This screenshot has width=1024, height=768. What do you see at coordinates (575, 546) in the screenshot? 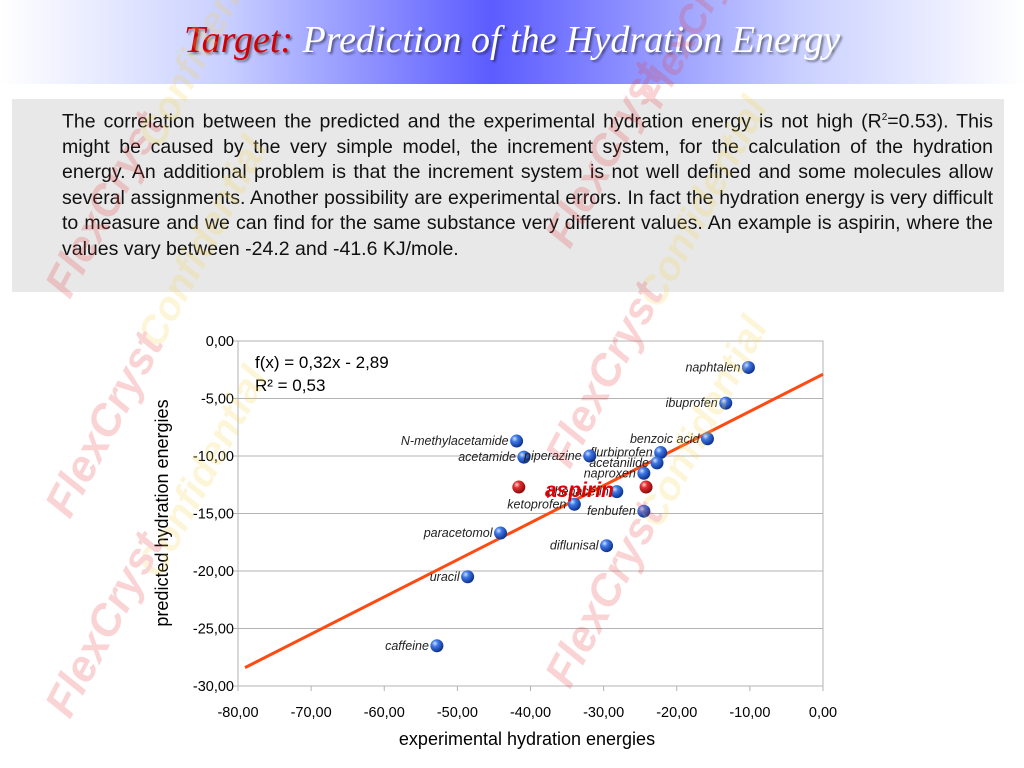
I see `point-label: diflunisal` at bounding box center [575, 546].